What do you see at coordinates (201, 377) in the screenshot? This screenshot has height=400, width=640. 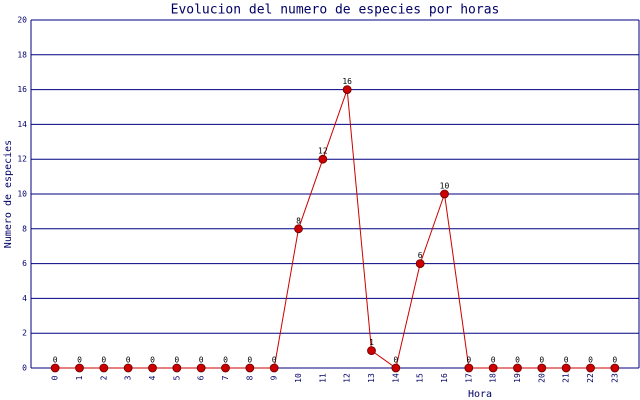 I see `x-tick-label: 6` at bounding box center [201, 377].